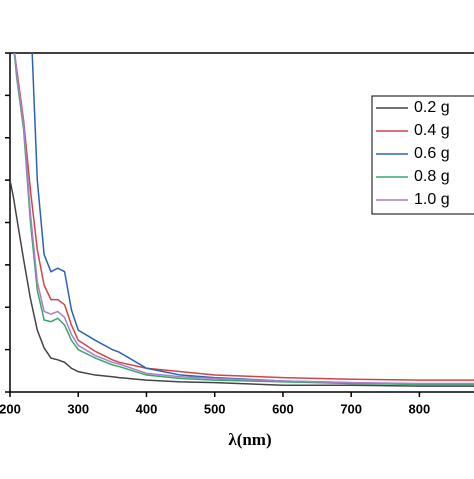 The image size is (474, 479). What do you see at coordinates (432, 176) in the screenshot?
I see `legend-label: 0.8 g` at bounding box center [432, 176].